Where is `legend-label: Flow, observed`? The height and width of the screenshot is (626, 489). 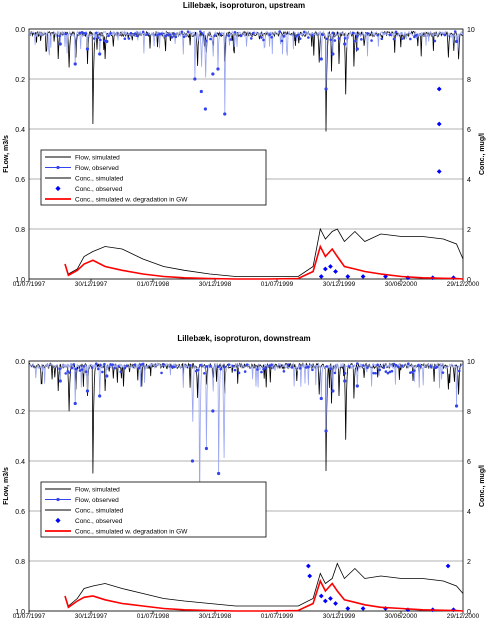
legend-label: Flow, observed is located at coordinates (97, 500).